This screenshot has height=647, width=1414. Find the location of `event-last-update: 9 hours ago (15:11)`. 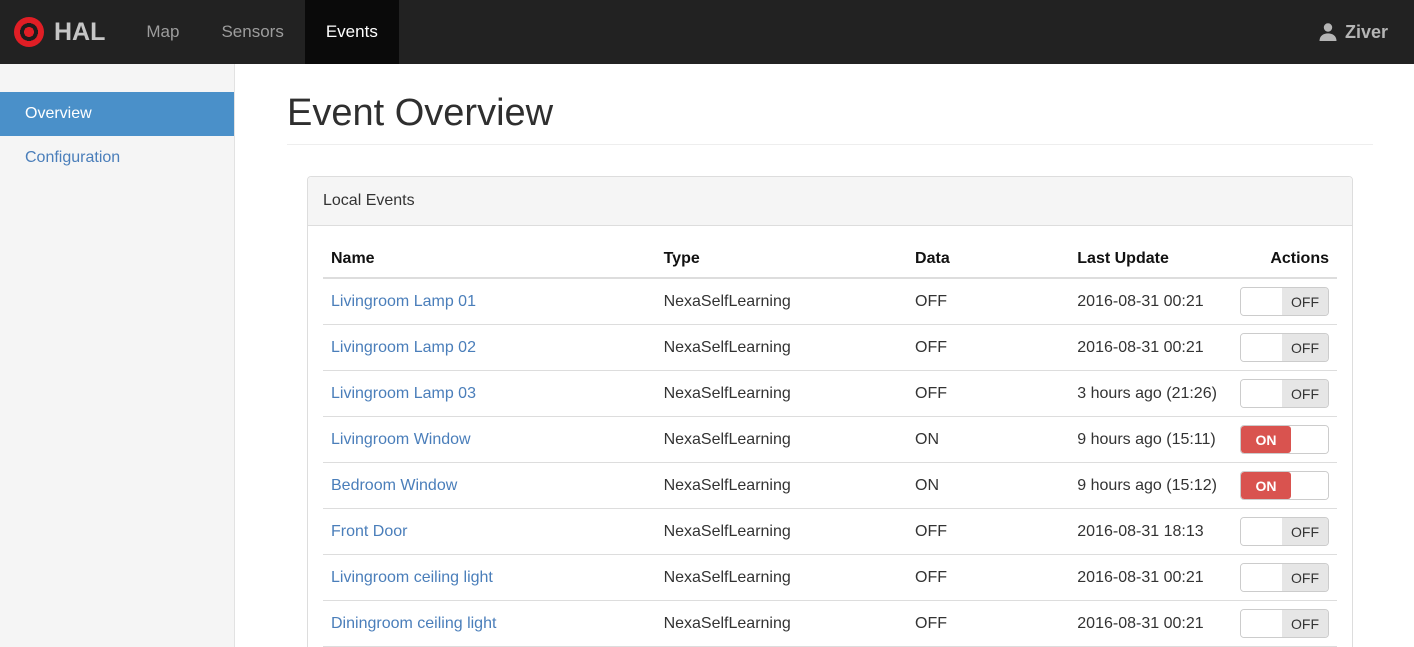

event-last-update: 9 hours ago (15:11) is located at coordinates (1150, 439).